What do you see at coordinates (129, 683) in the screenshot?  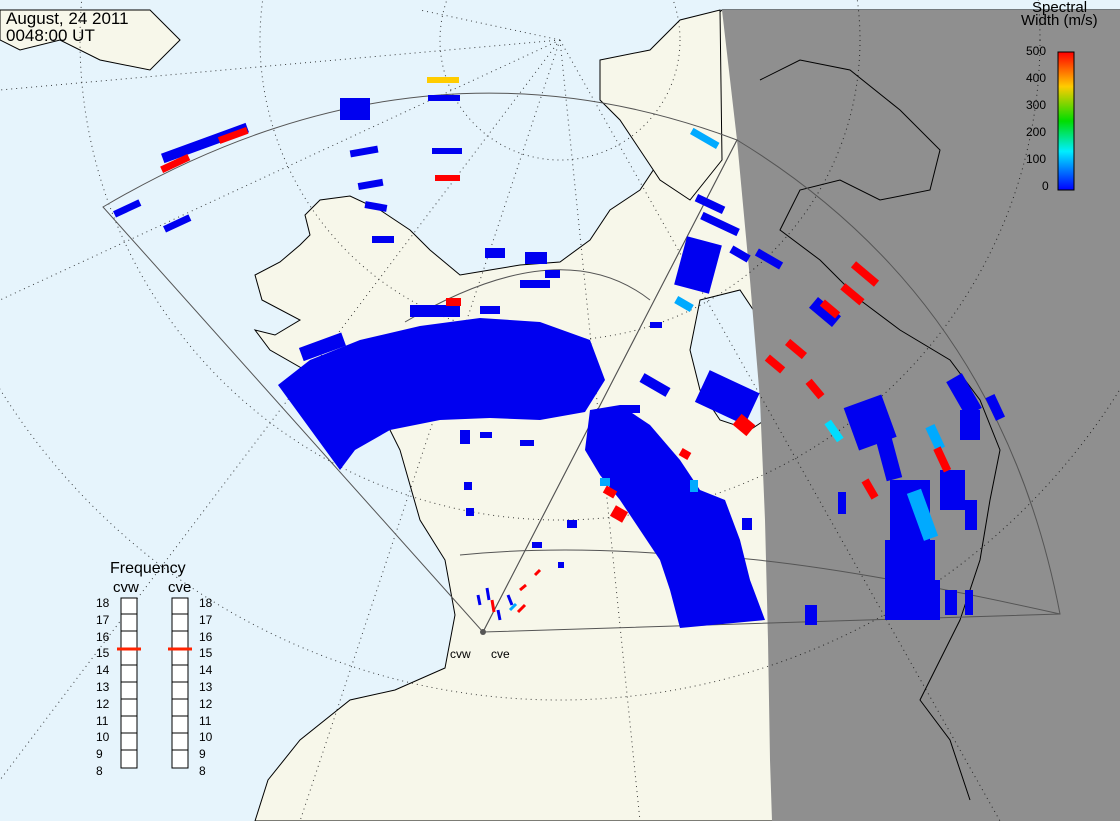 I see `freq-scale-cvw` at bounding box center [129, 683].